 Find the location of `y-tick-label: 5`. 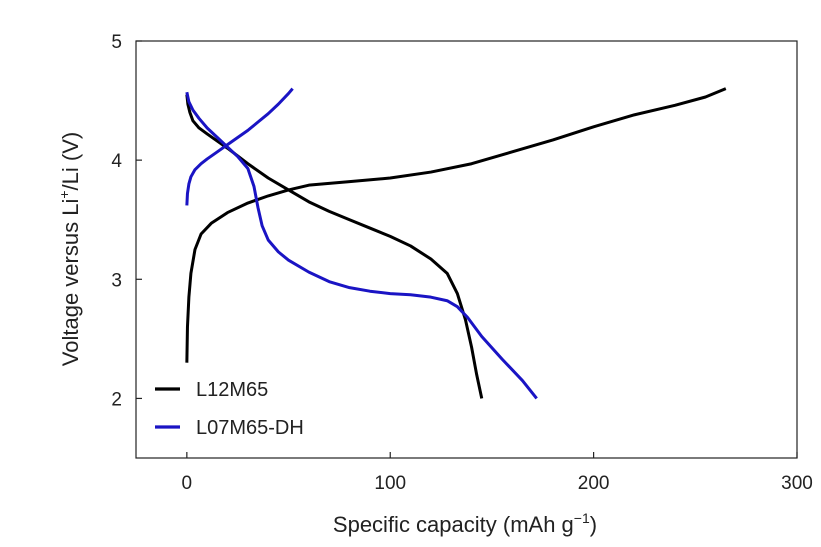

y-tick-label: 5 is located at coordinates (116, 42).